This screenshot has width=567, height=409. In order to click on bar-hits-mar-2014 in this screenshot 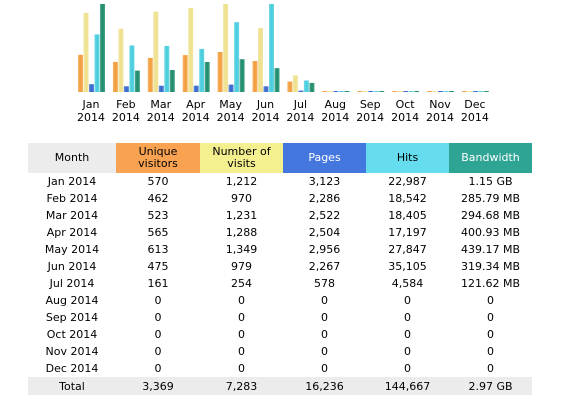, I will do `click(167, 68)`.